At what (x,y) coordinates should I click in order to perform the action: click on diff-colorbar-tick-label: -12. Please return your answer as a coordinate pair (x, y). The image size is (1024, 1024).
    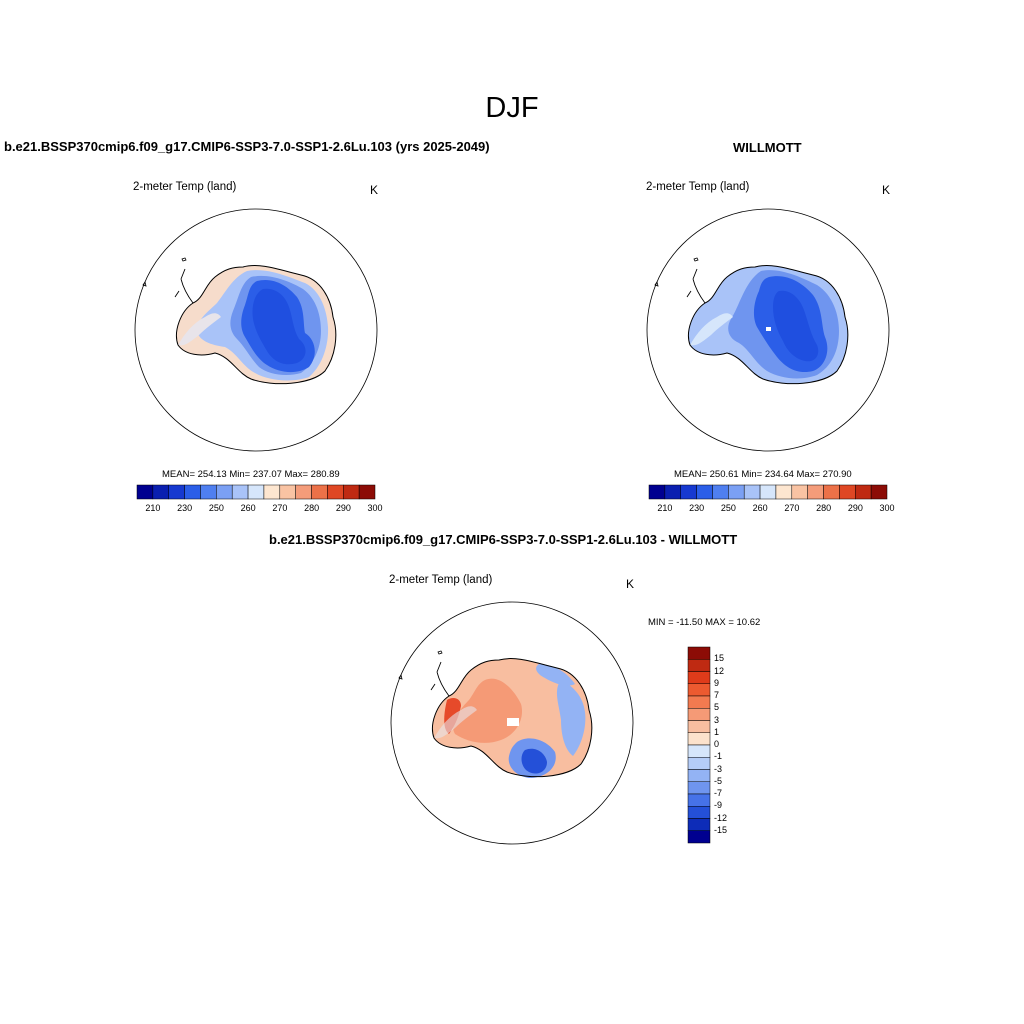
    Looking at the image, I should click on (721, 817).